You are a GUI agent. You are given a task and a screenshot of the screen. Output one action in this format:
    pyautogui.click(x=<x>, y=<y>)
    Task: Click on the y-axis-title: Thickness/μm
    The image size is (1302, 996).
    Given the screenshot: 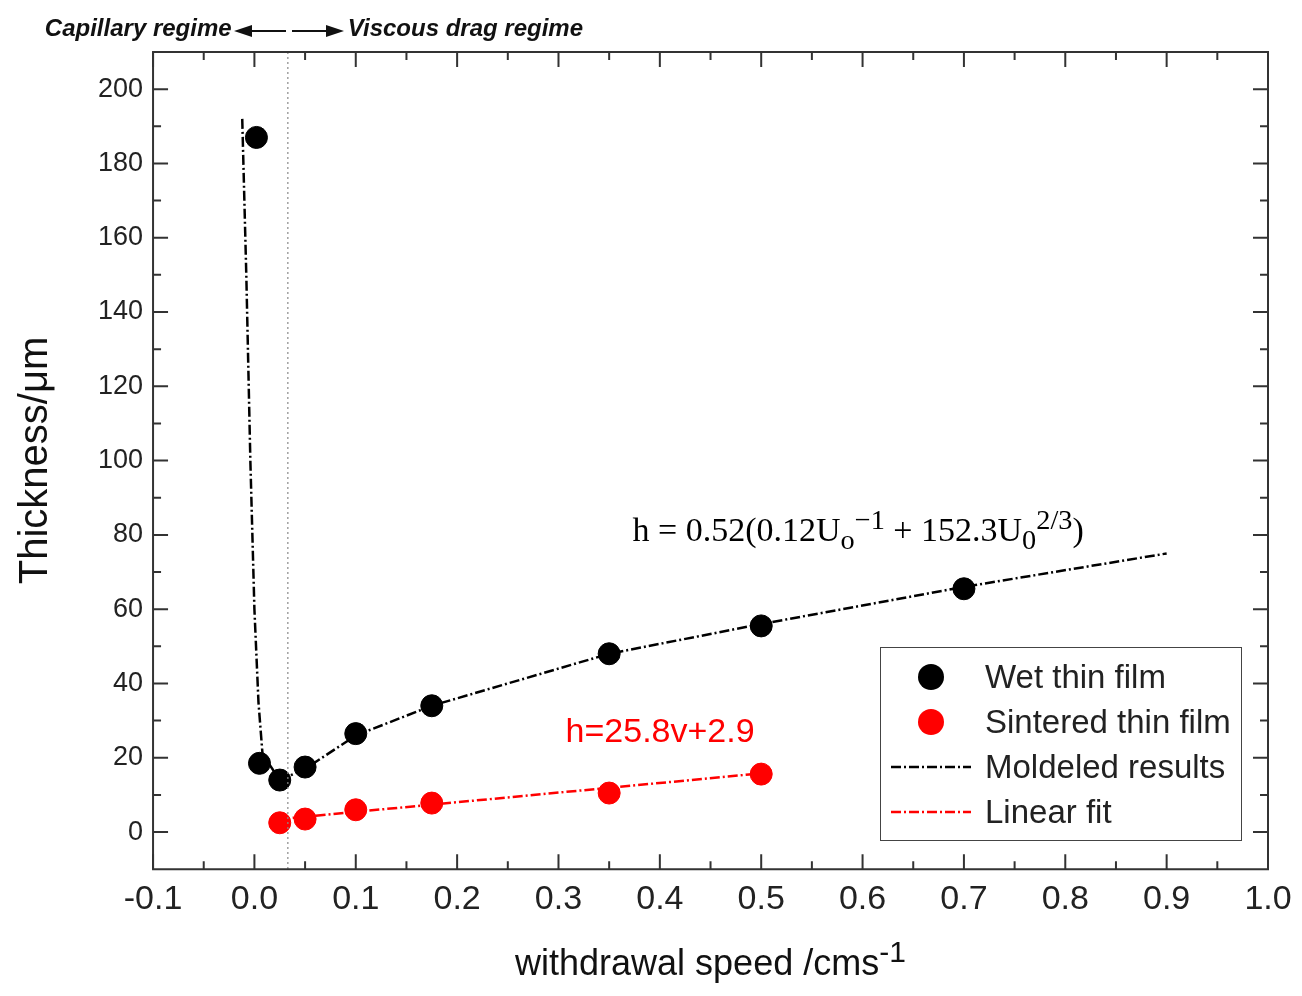 What is the action you would take?
    pyautogui.click(x=34, y=460)
    